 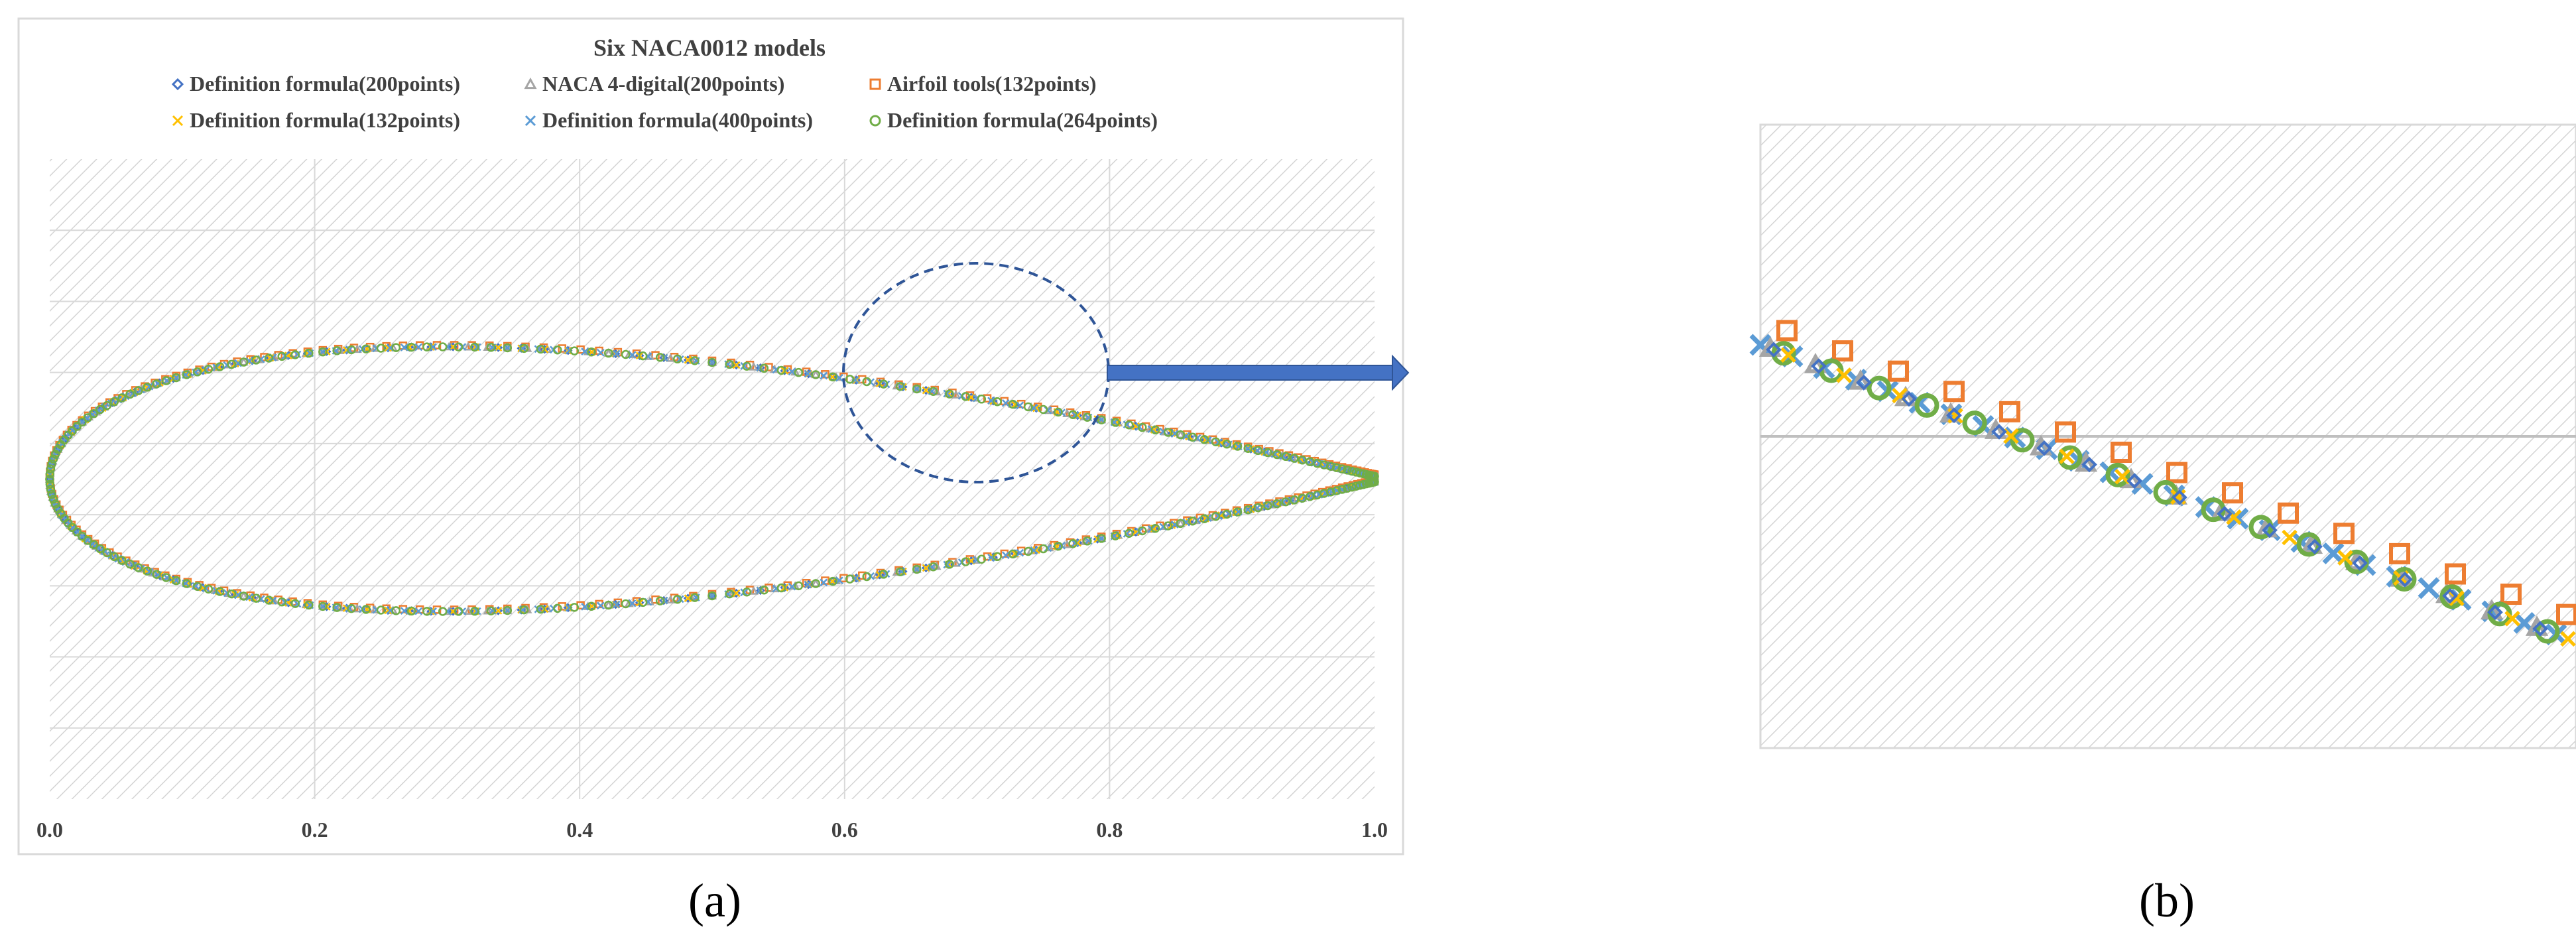 What do you see at coordinates (315, 830) in the screenshot?
I see `x-tick-label: 0.2` at bounding box center [315, 830].